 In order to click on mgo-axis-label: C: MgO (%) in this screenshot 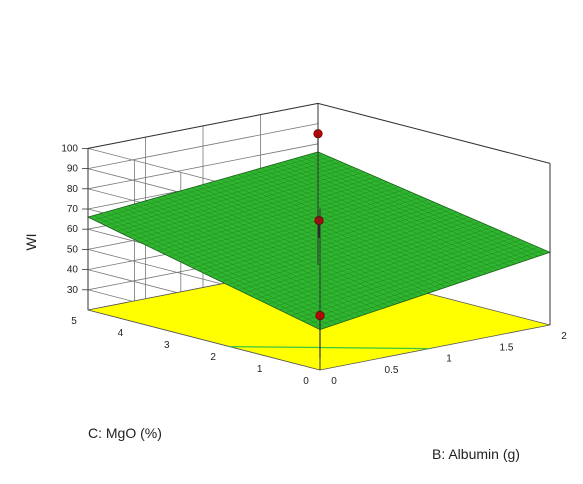, I will do `click(125, 433)`.